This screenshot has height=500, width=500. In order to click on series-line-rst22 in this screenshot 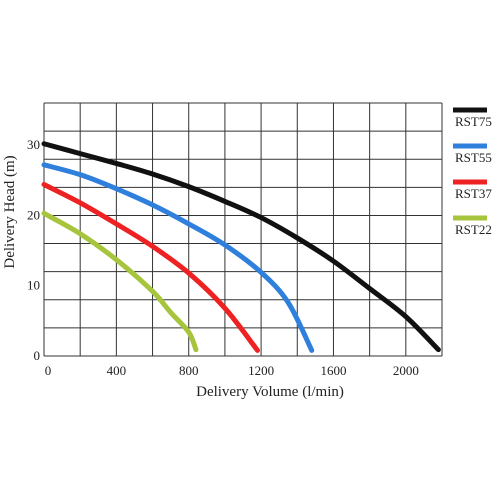, I will do `click(120, 281)`.